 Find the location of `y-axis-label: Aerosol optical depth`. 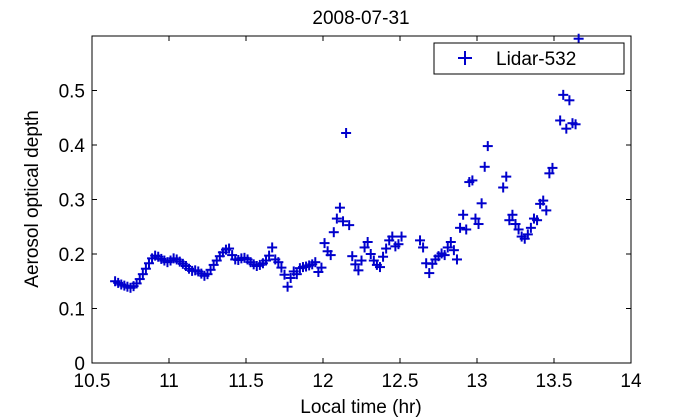

y-axis-label: Aerosol optical depth is located at coordinates (32, 198).